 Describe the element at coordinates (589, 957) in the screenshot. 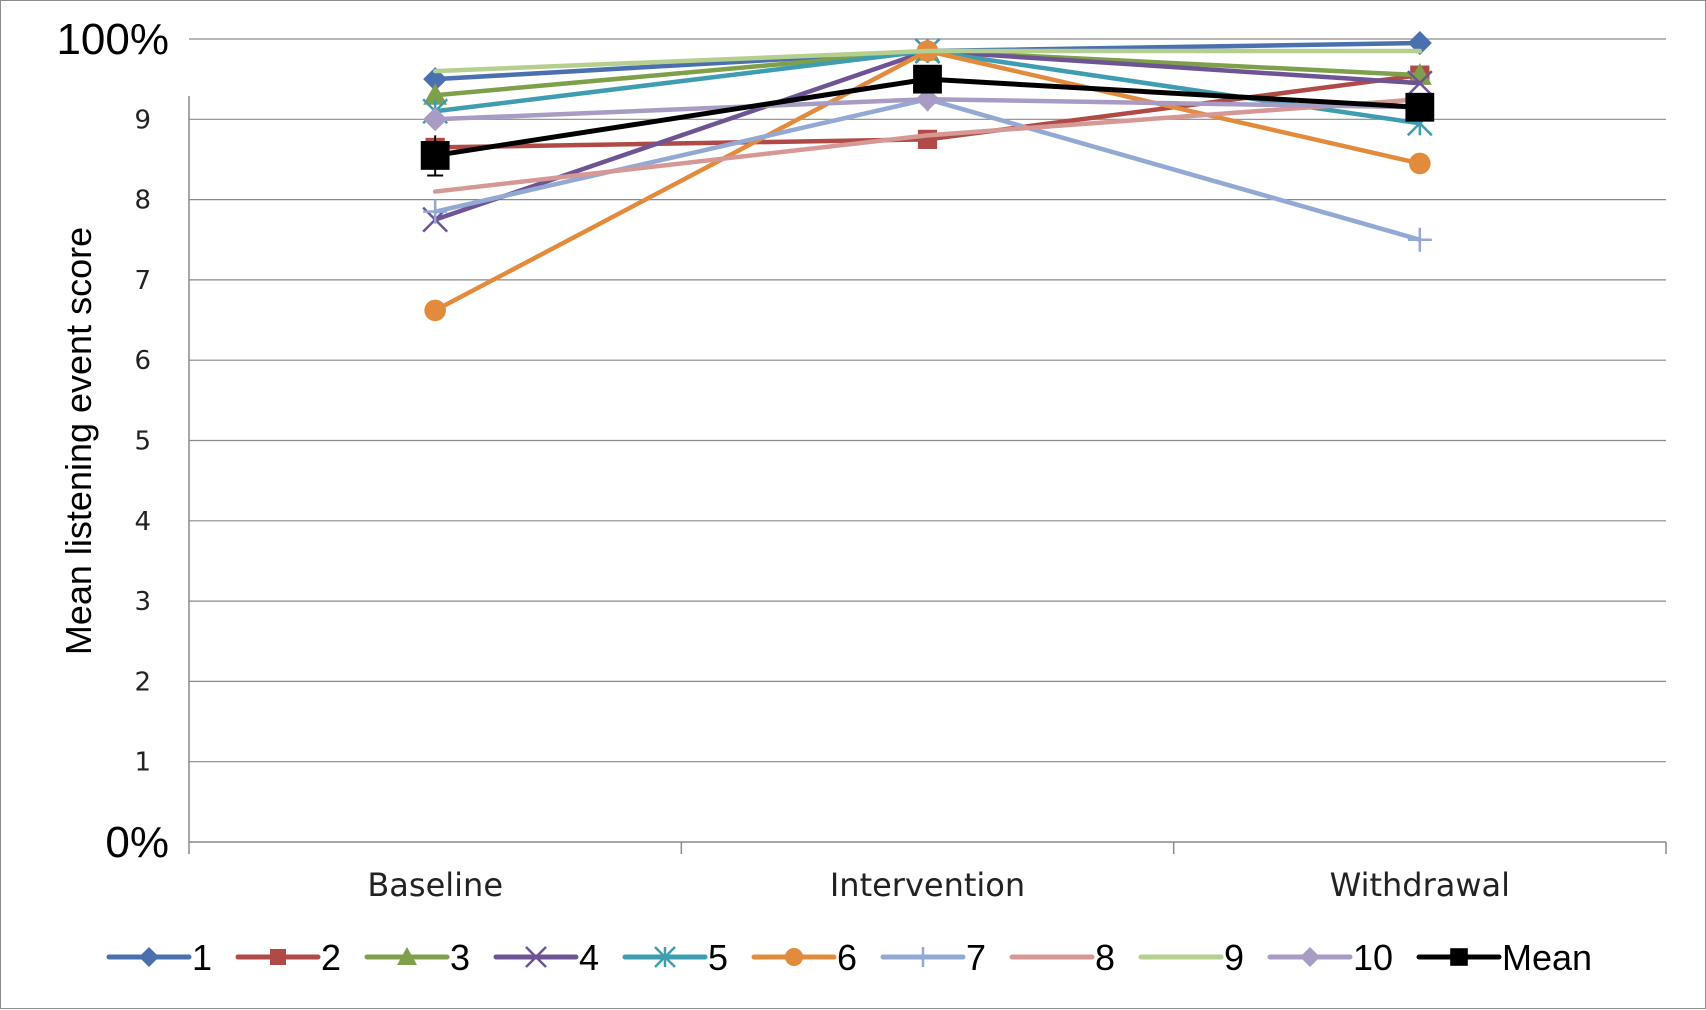

I see `legend-label: 4` at that location.